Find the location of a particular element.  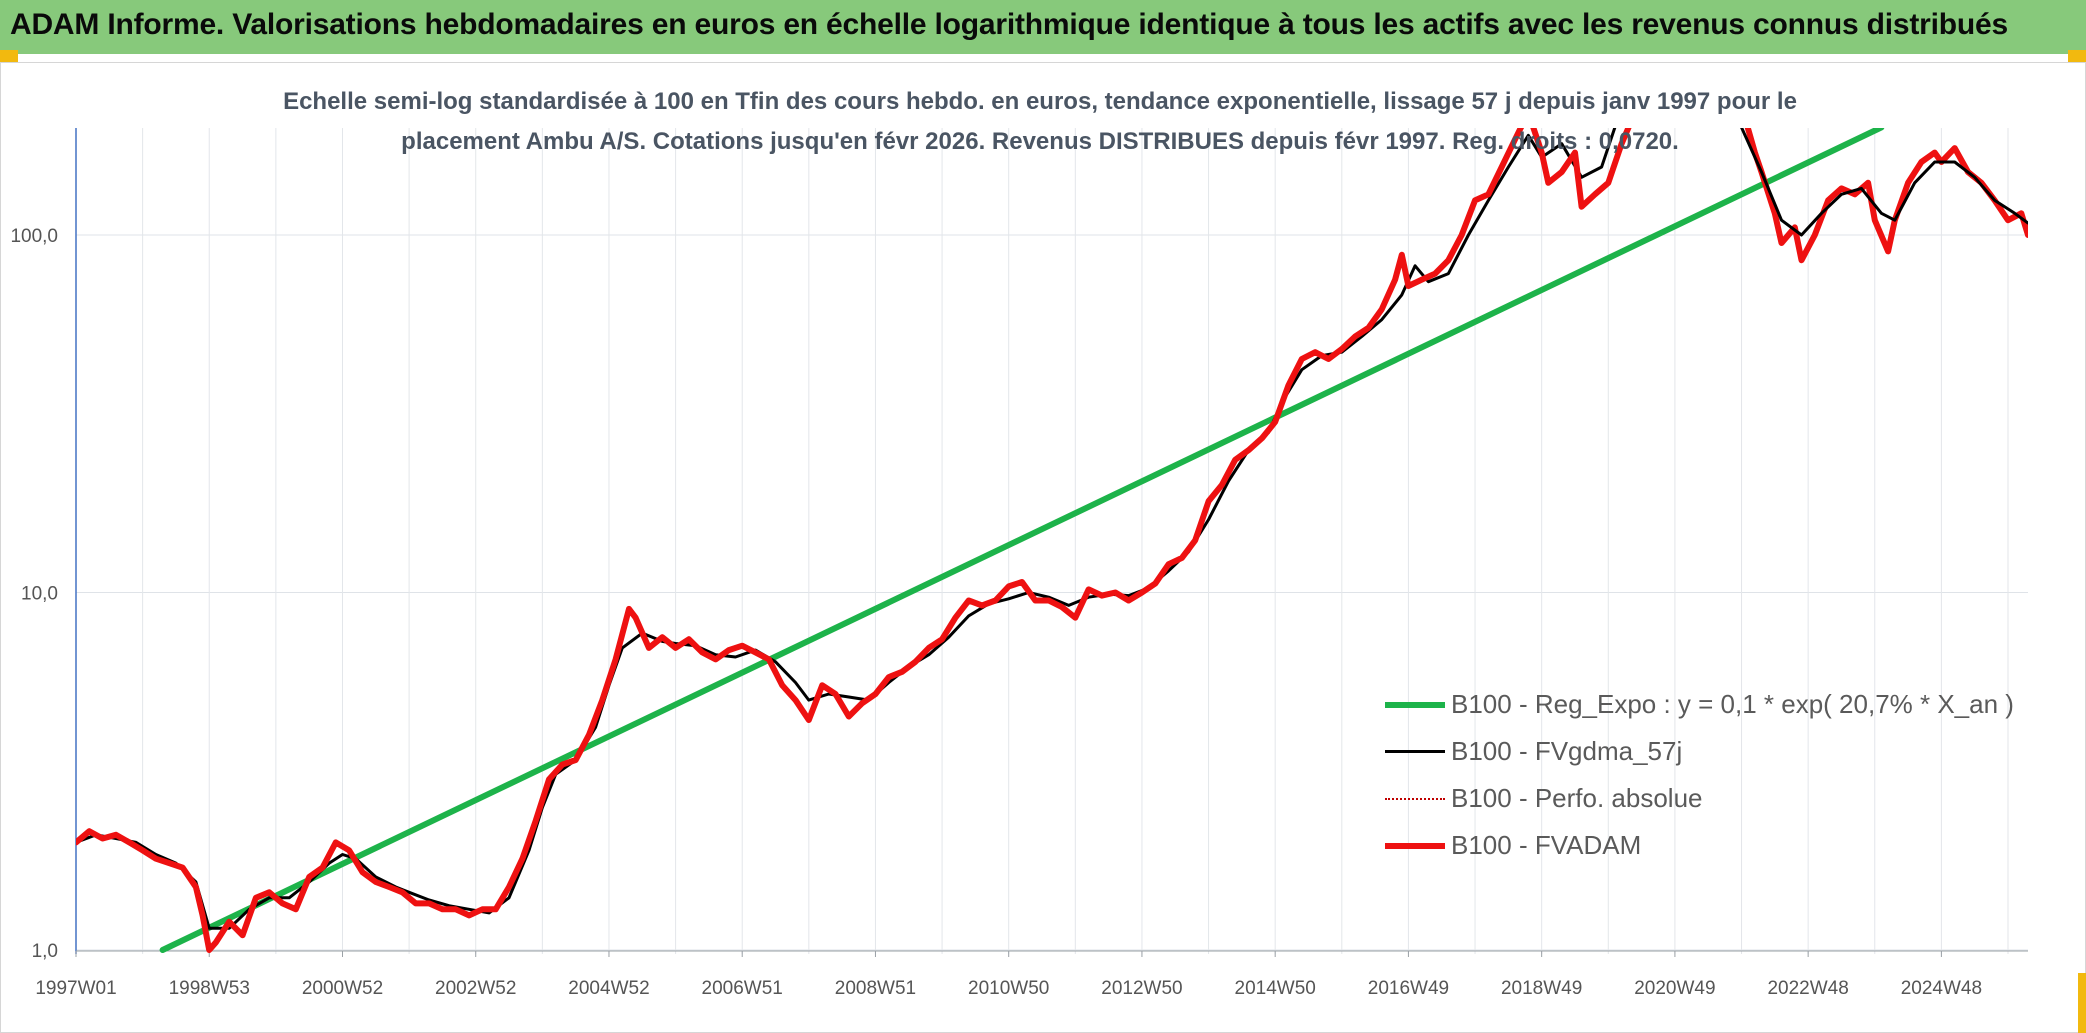

x-tick-label: 1998W53 is located at coordinates (209, 988).